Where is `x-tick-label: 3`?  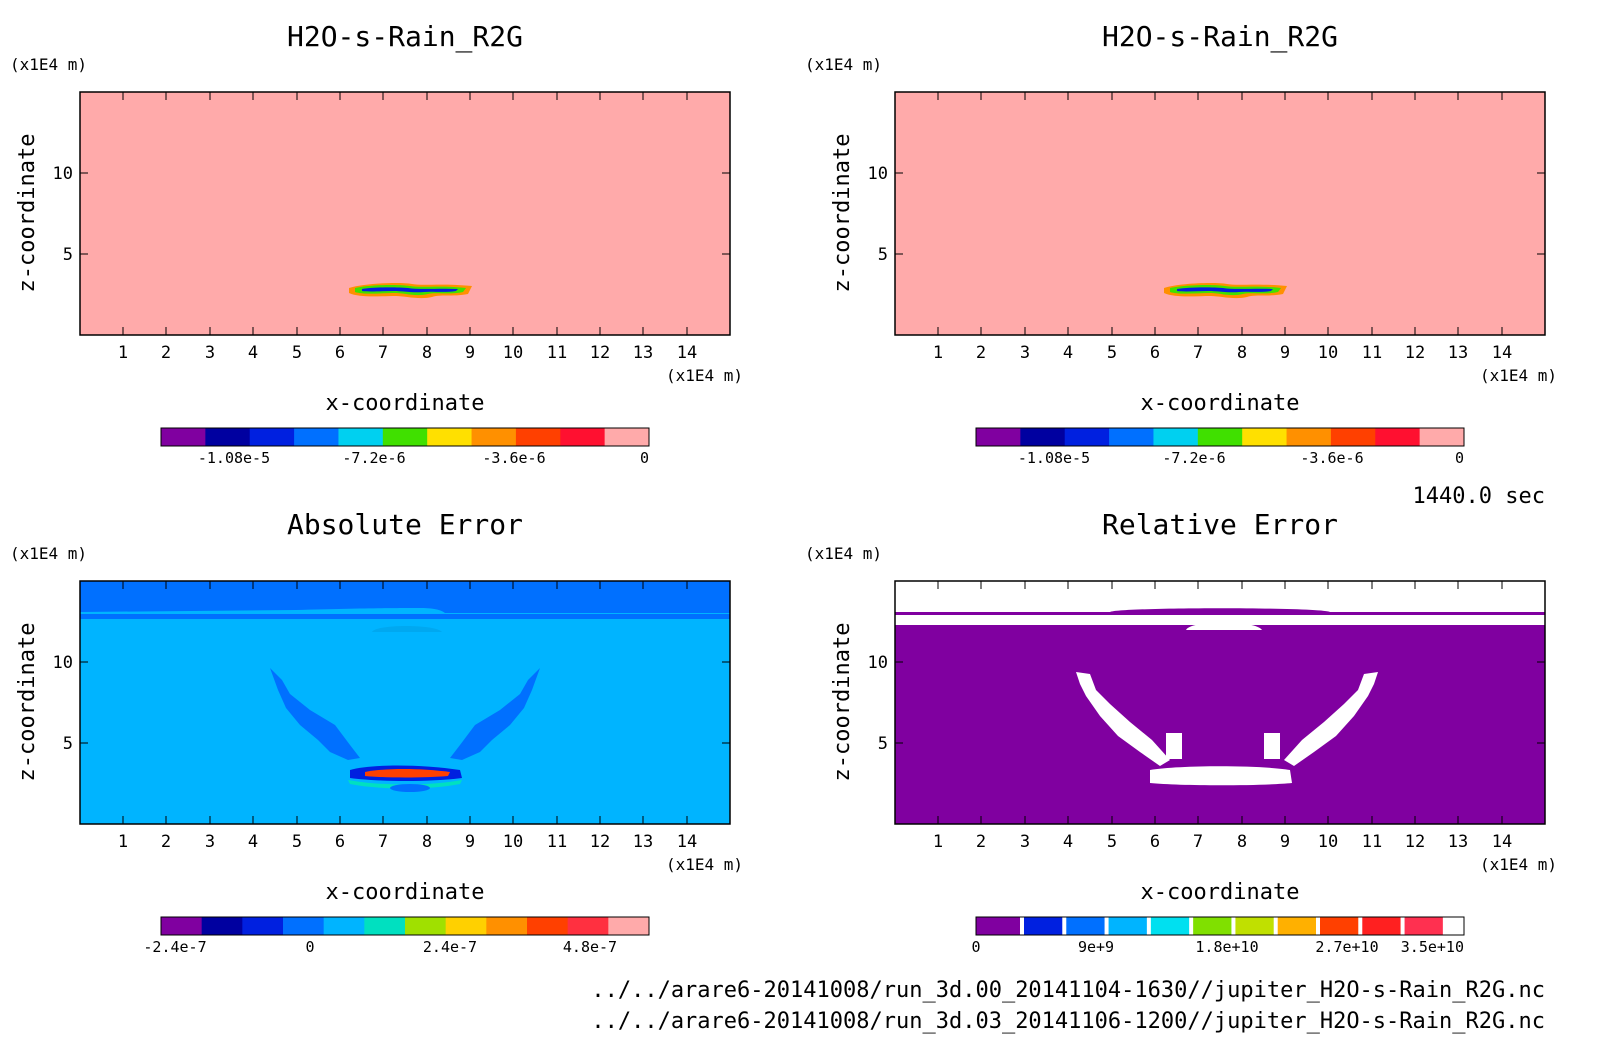 x-tick-label: 3 is located at coordinates (1025, 842).